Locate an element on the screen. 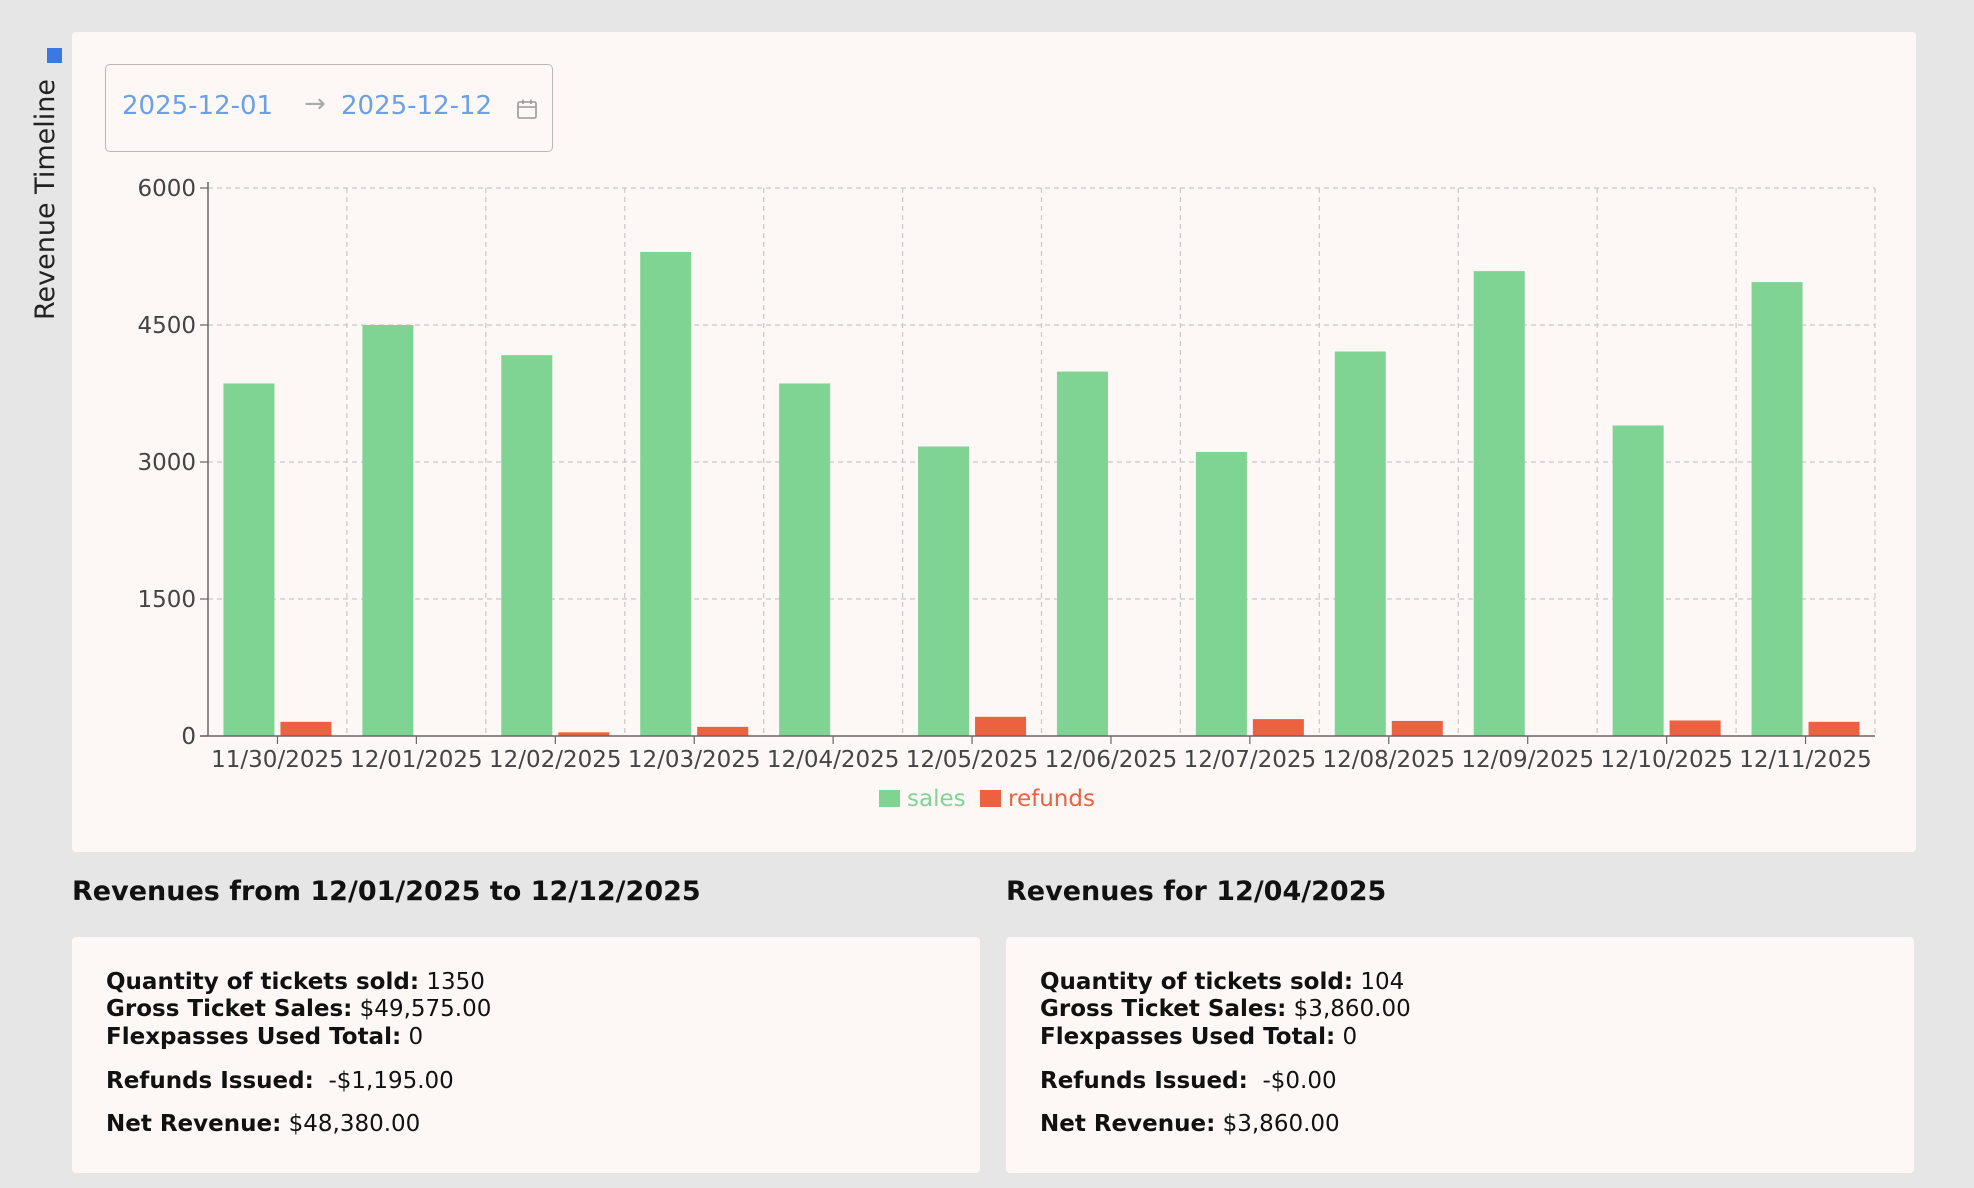  refunds-value: -$0.00 is located at coordinates (1299, 1081).